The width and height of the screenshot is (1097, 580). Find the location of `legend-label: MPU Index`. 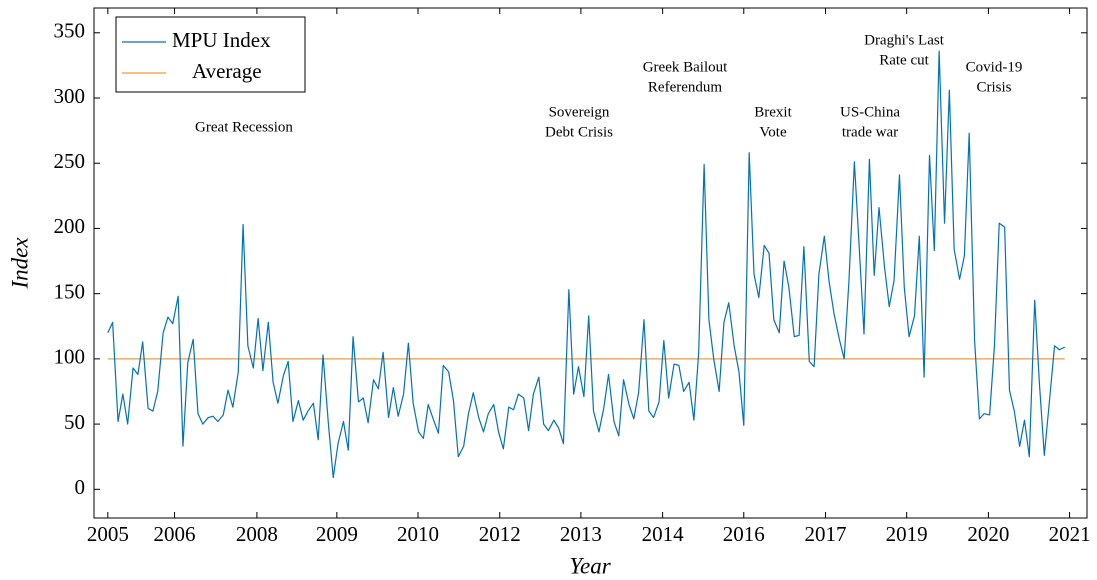

legend-label: MPU Index is located at coordinates (221, 40).